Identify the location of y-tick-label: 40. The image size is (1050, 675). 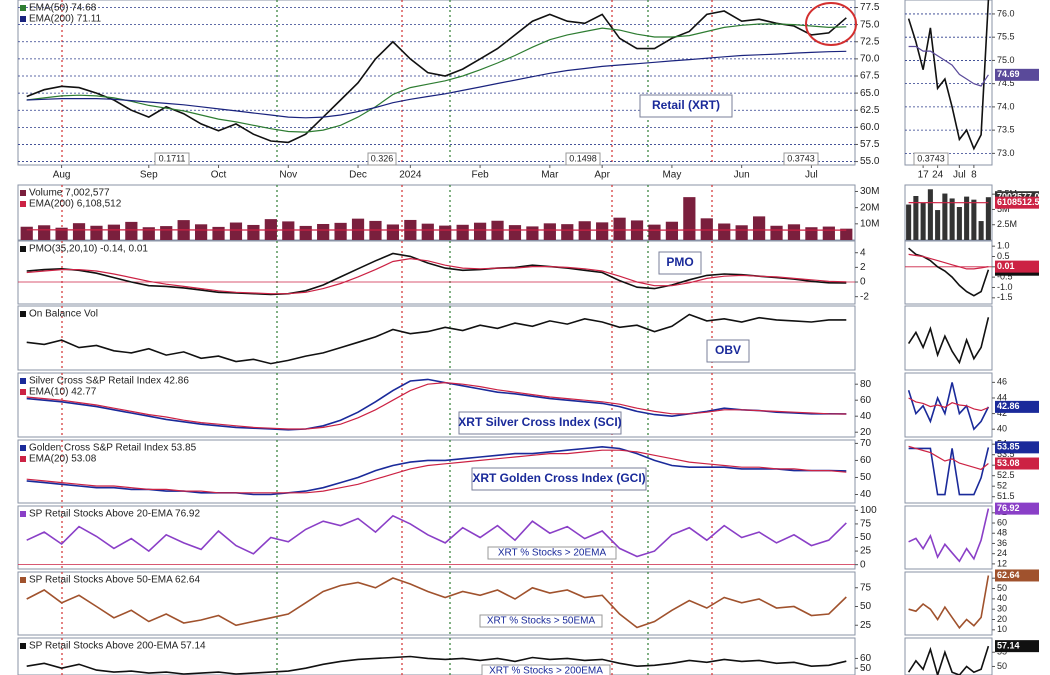
(1002, 429).